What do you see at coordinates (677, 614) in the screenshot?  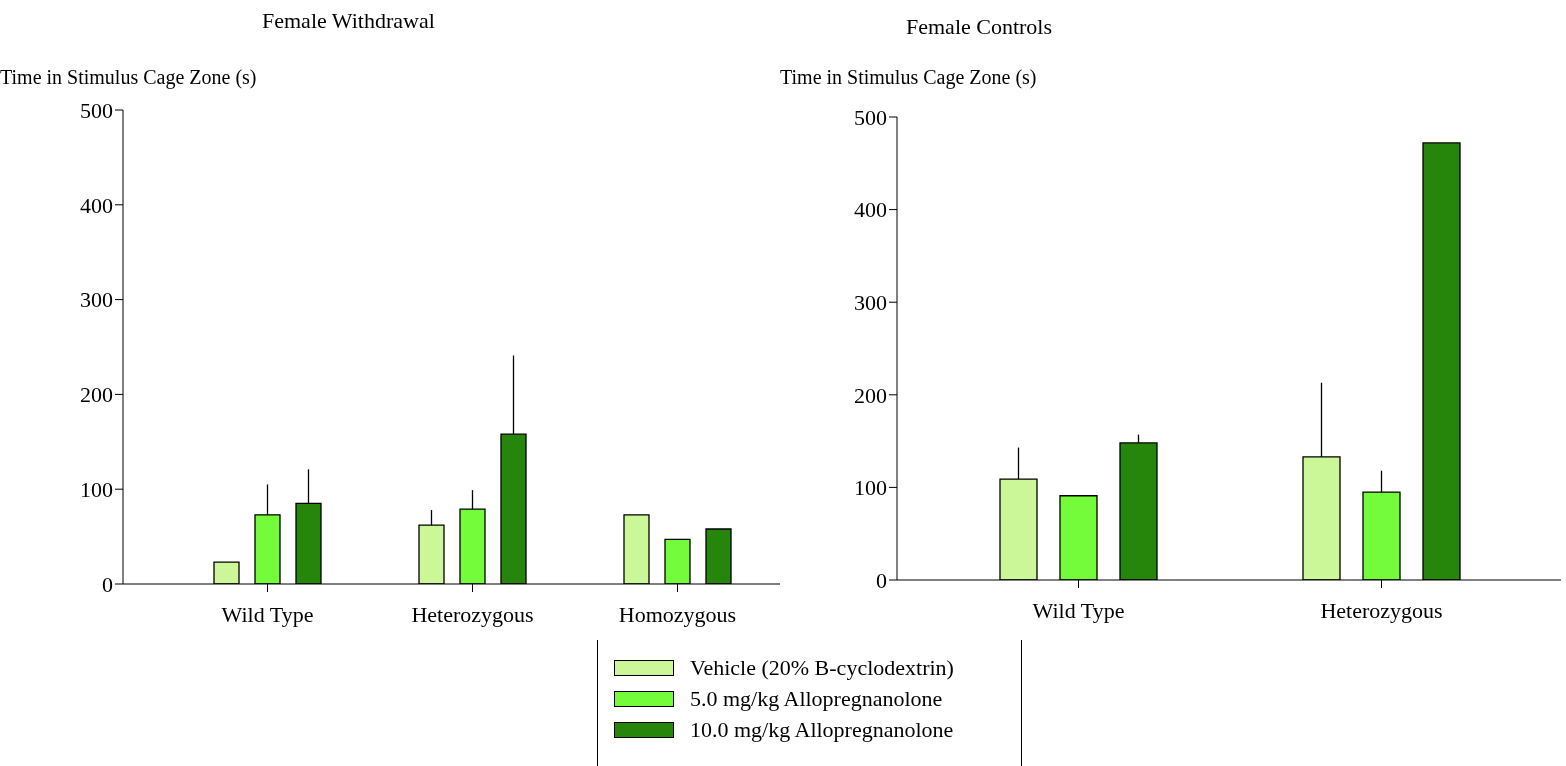 I see `x-tick-label: Homozygous` at bounding box center [677, 614].